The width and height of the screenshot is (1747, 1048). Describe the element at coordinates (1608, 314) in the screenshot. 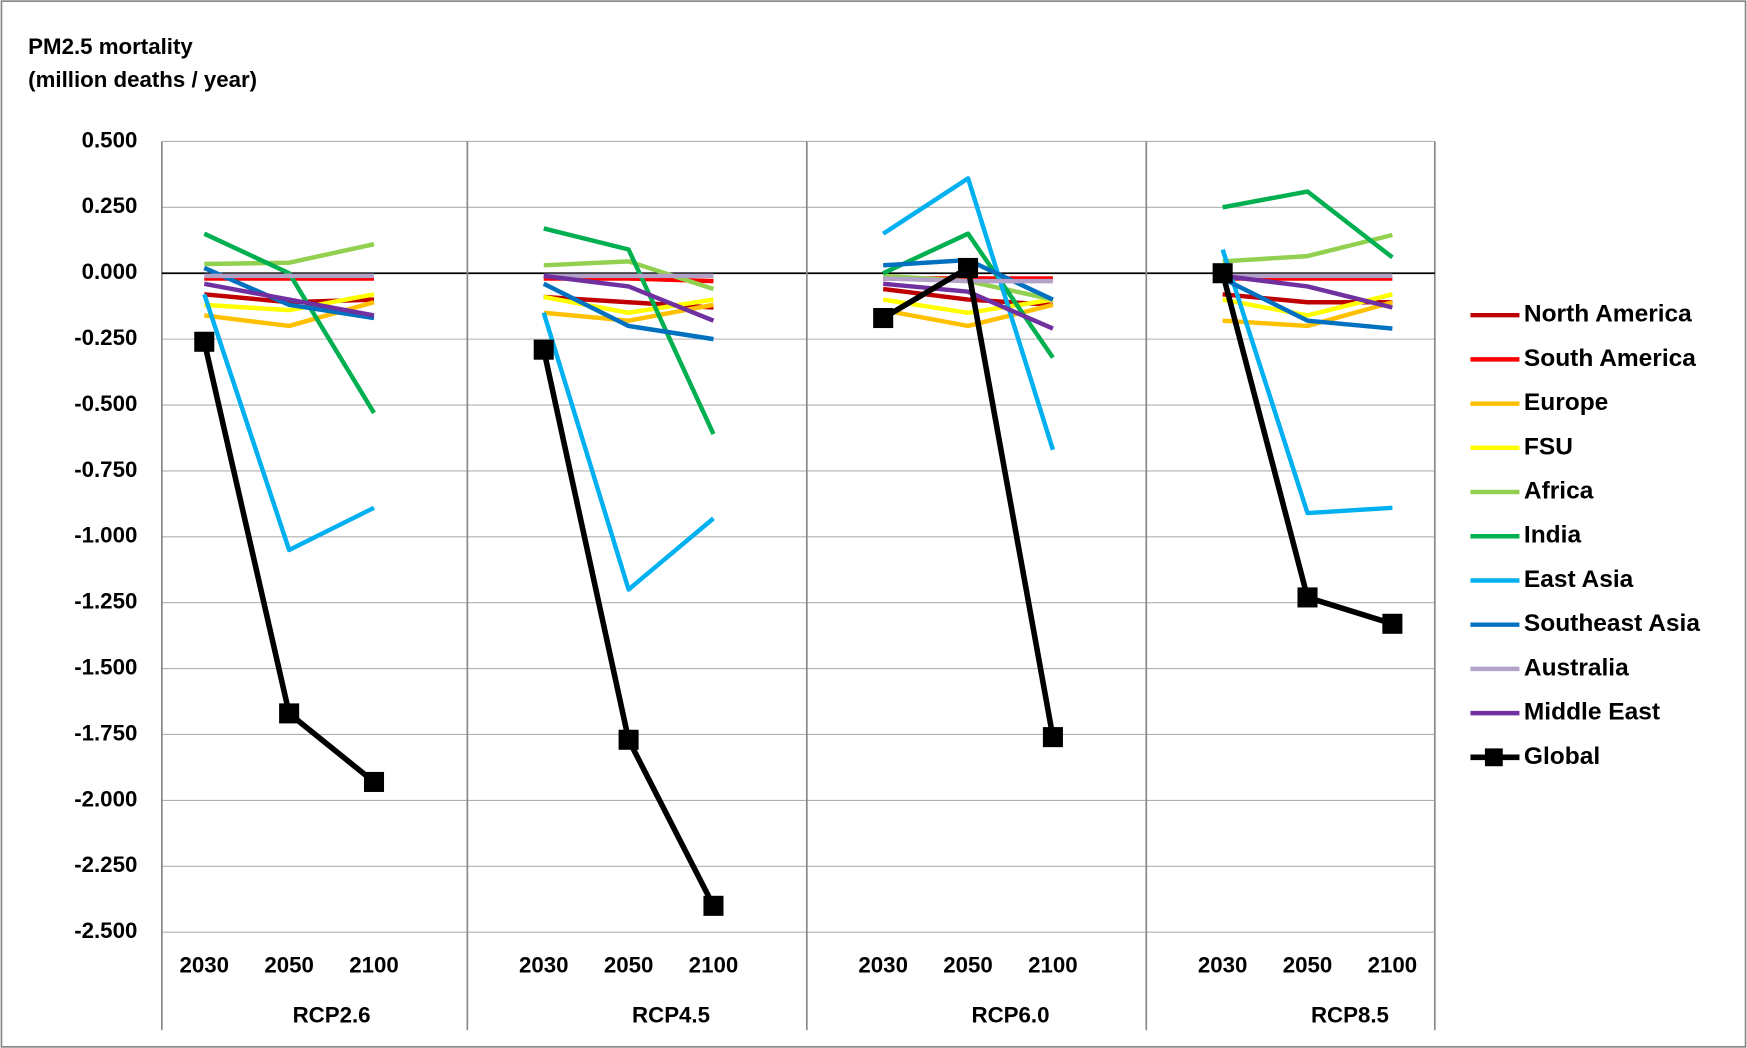

I see `legend-label: North America` at that location.